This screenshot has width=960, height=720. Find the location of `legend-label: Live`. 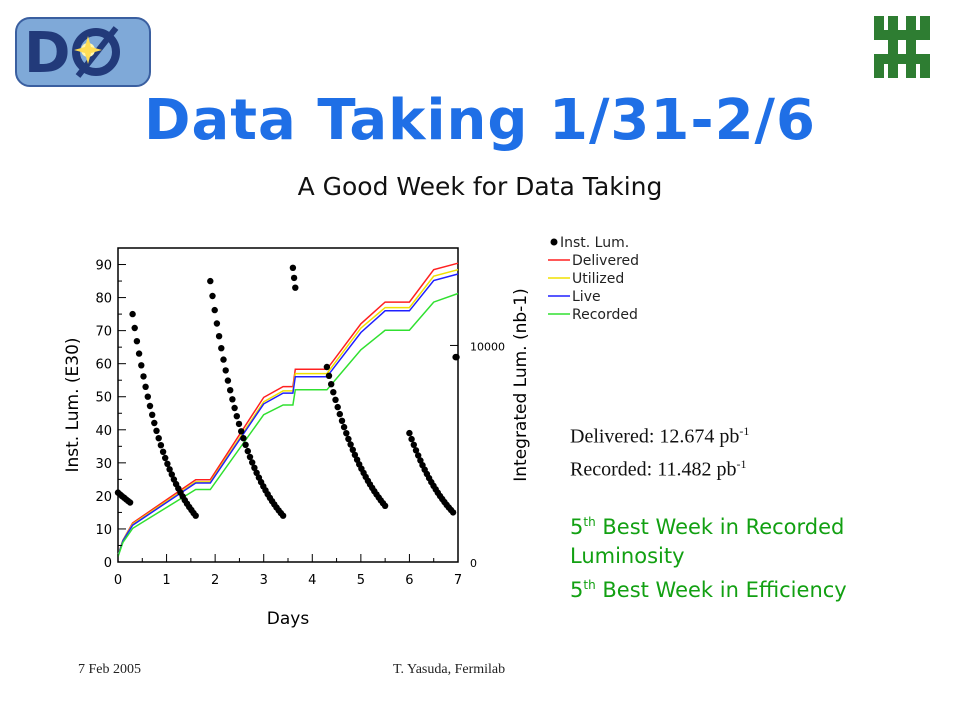

legend-label: Live is located at coordinates (586, 297).